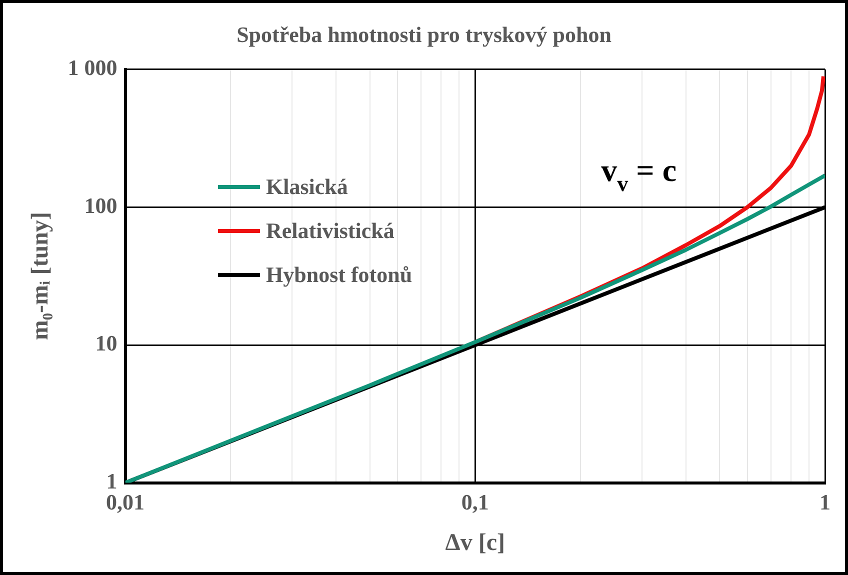 This screenshot has width=848, height=575. Describe the element at coordinates (475, 502) in the screenshot. I see `x-tick-label: 0,1` at that location.